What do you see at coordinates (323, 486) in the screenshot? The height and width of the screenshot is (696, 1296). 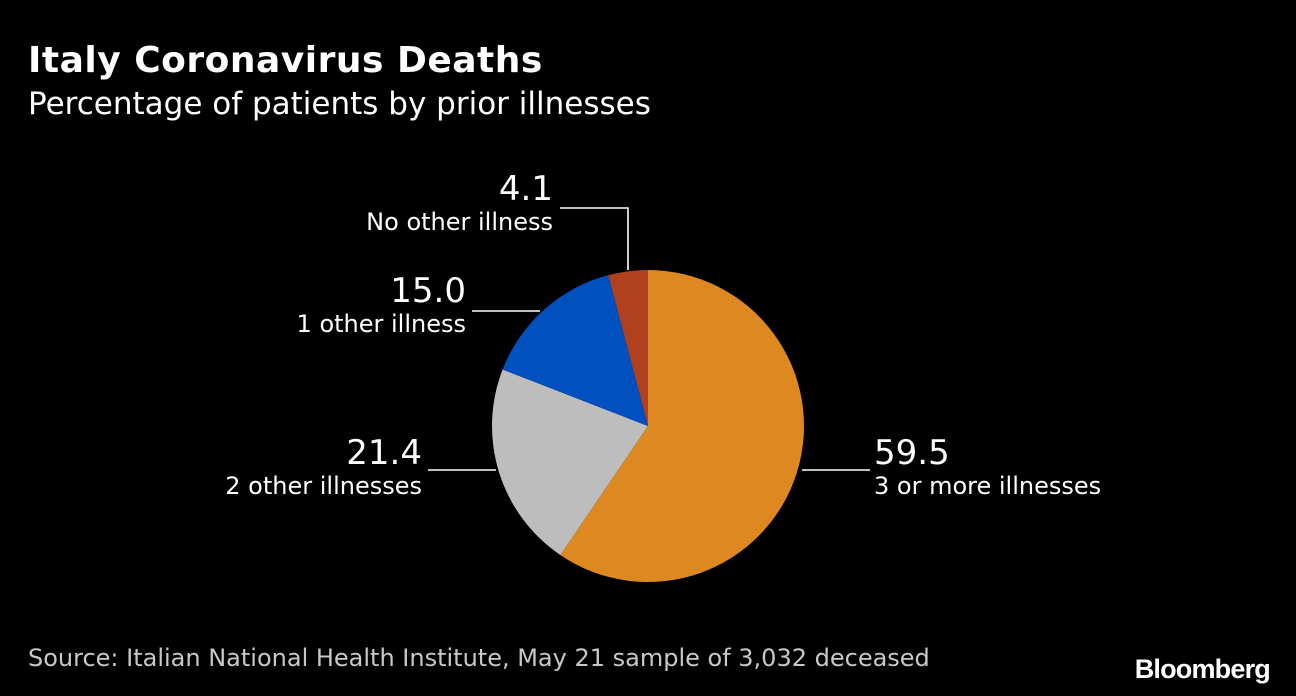 I see `slice-category-label: 2 other illnesses` at bounding box center [323, 486].